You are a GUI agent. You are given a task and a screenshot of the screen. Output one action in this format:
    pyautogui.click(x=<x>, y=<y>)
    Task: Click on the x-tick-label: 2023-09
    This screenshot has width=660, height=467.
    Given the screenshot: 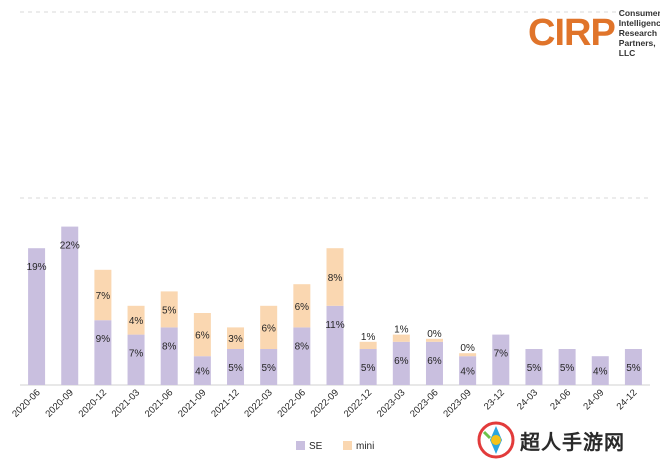 What is the action you would take?
    pyautogui.click(x=457, y=403)
    